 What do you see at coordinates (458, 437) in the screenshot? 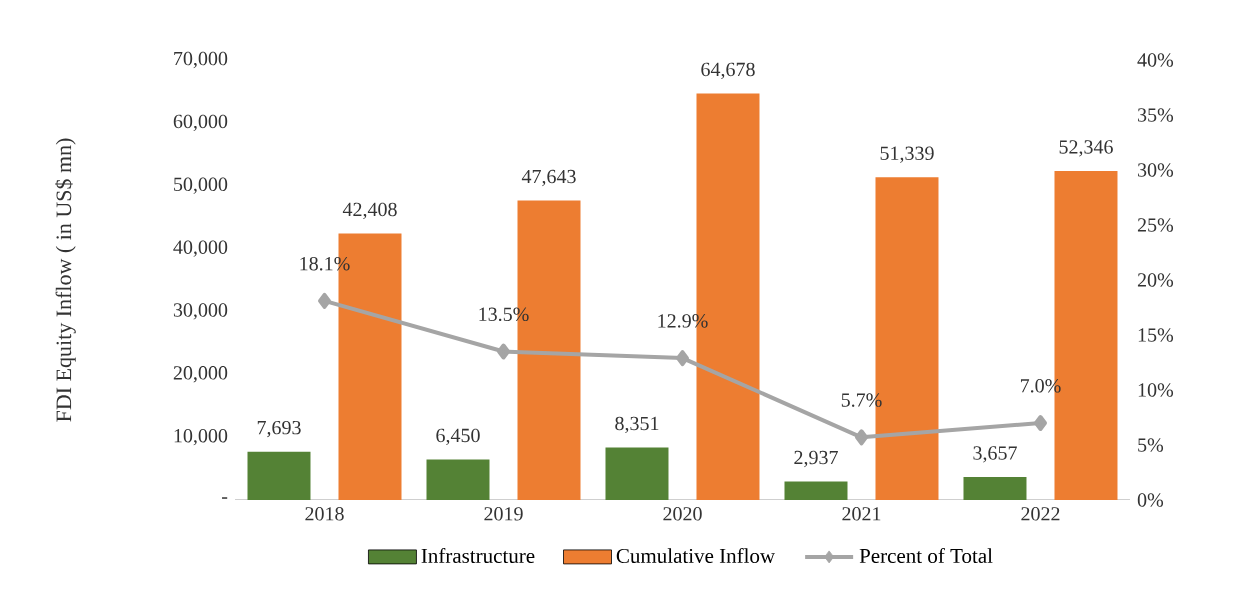
I see `data-label: 6,450` at bounding box center [458, 437].